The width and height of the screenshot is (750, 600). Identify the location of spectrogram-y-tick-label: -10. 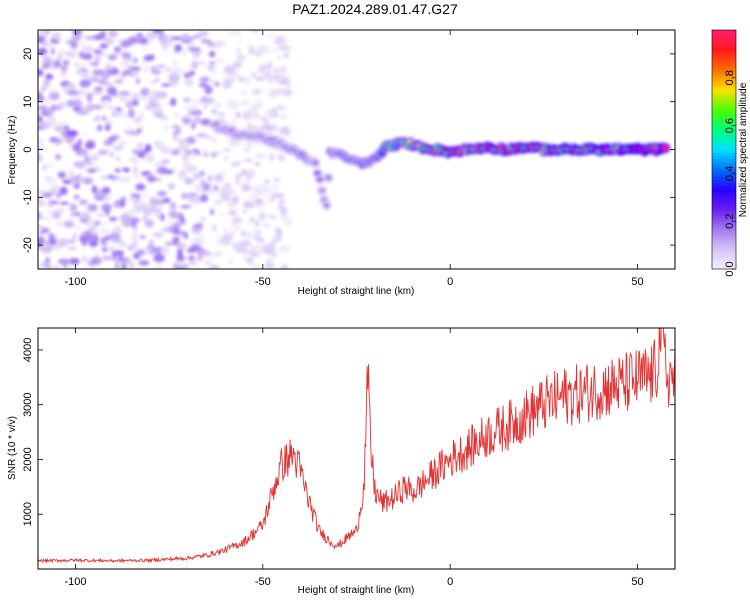
(28, 197).